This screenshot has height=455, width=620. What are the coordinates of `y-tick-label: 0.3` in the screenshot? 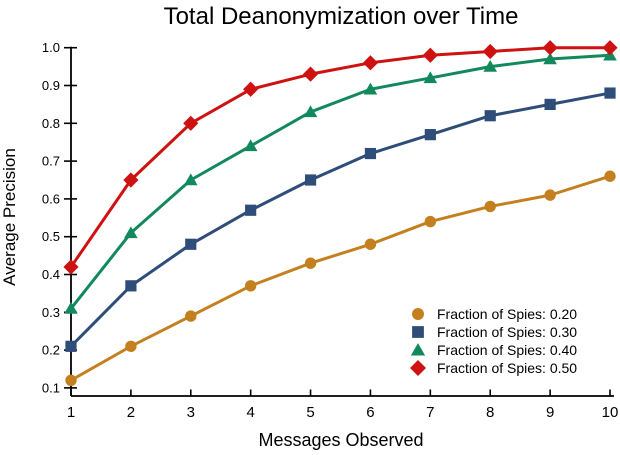 It's located at (51, 312).